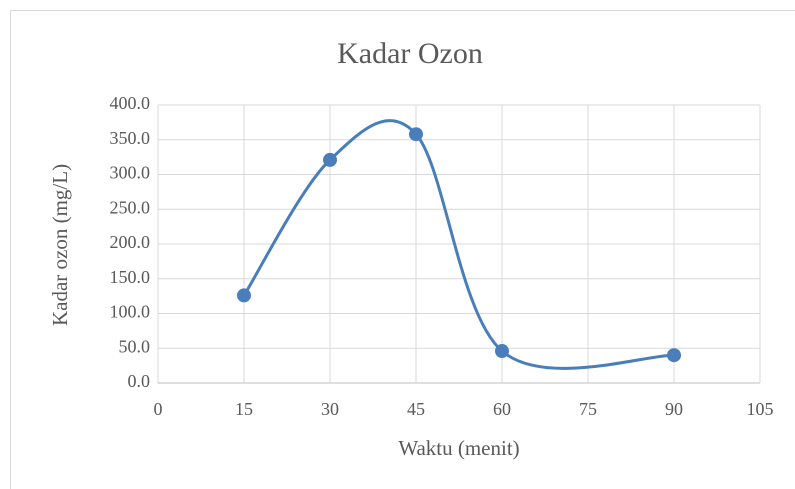 This screenshot has width=795, height=489. I want to click on y-tick-label: 100.0, so click(130, 312).